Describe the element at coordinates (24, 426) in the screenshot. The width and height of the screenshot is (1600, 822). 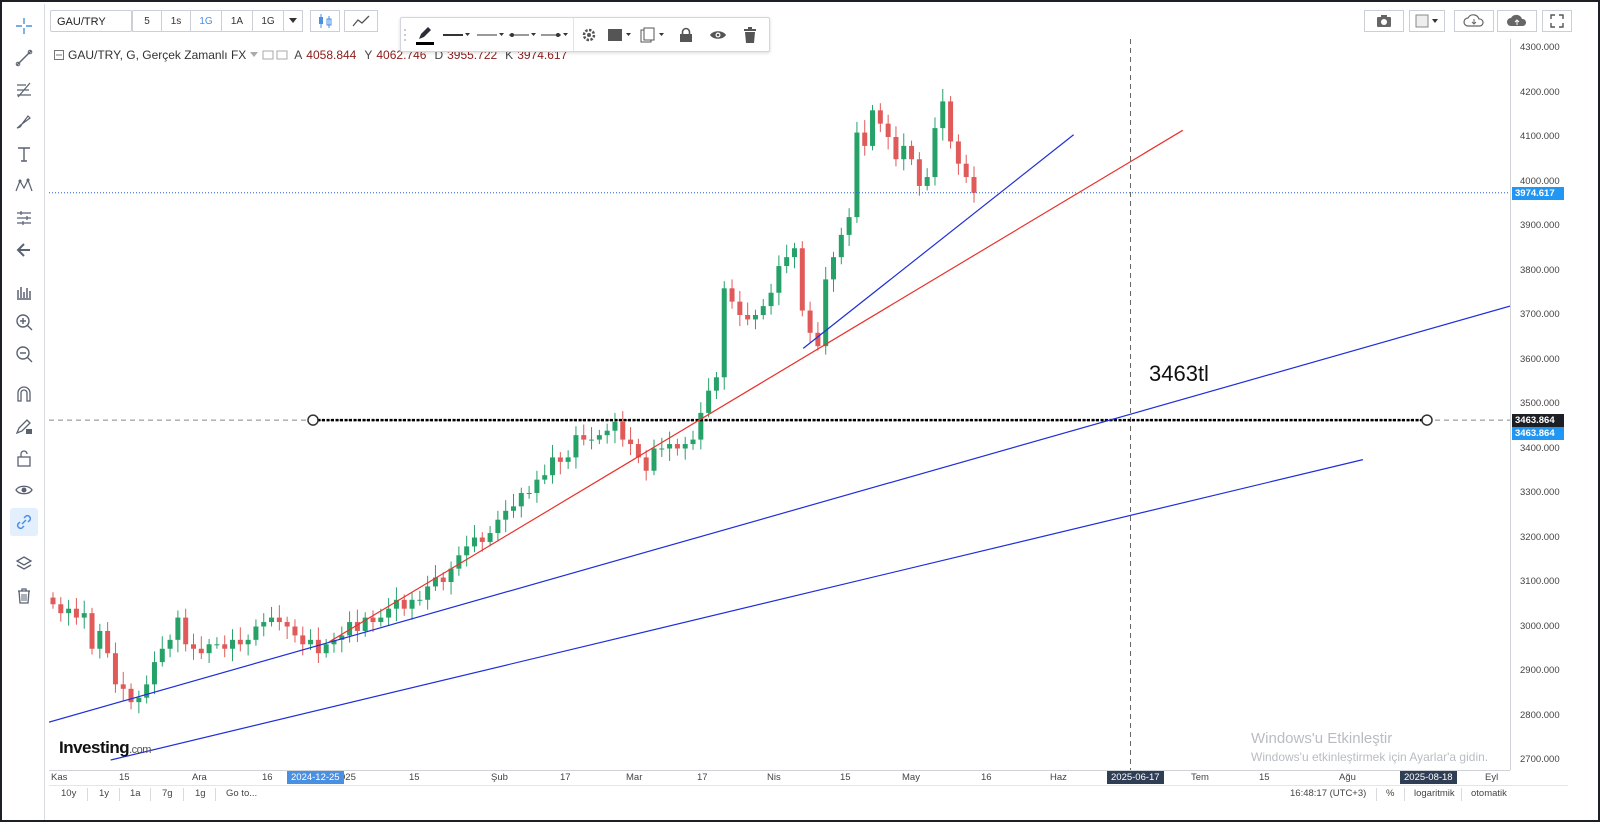
I see `pencil-lock-icon` at that location.